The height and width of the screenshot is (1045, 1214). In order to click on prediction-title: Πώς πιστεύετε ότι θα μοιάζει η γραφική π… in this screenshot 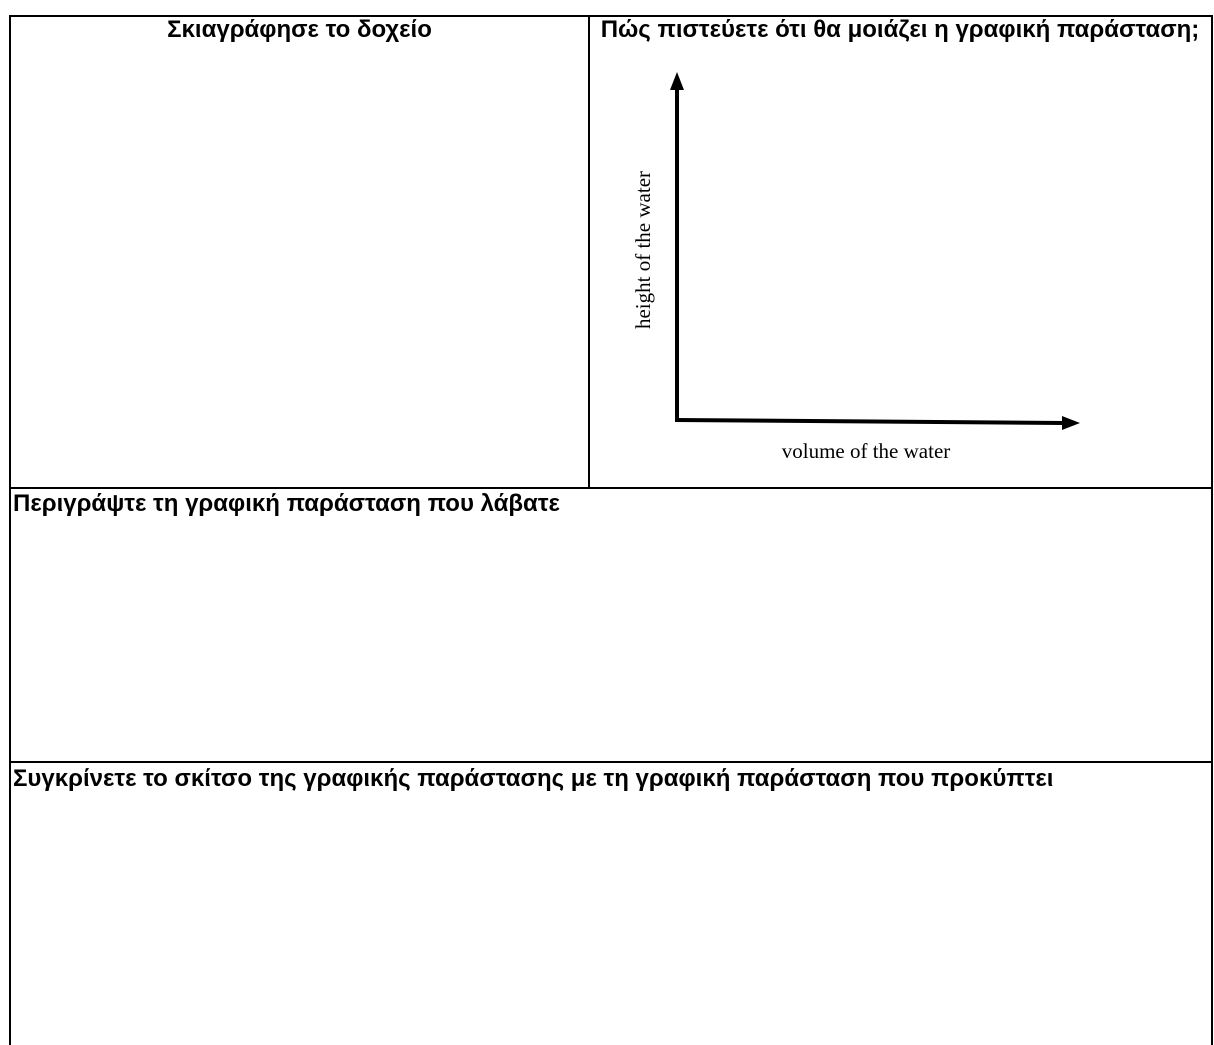, I will do `click(900, 29)`.